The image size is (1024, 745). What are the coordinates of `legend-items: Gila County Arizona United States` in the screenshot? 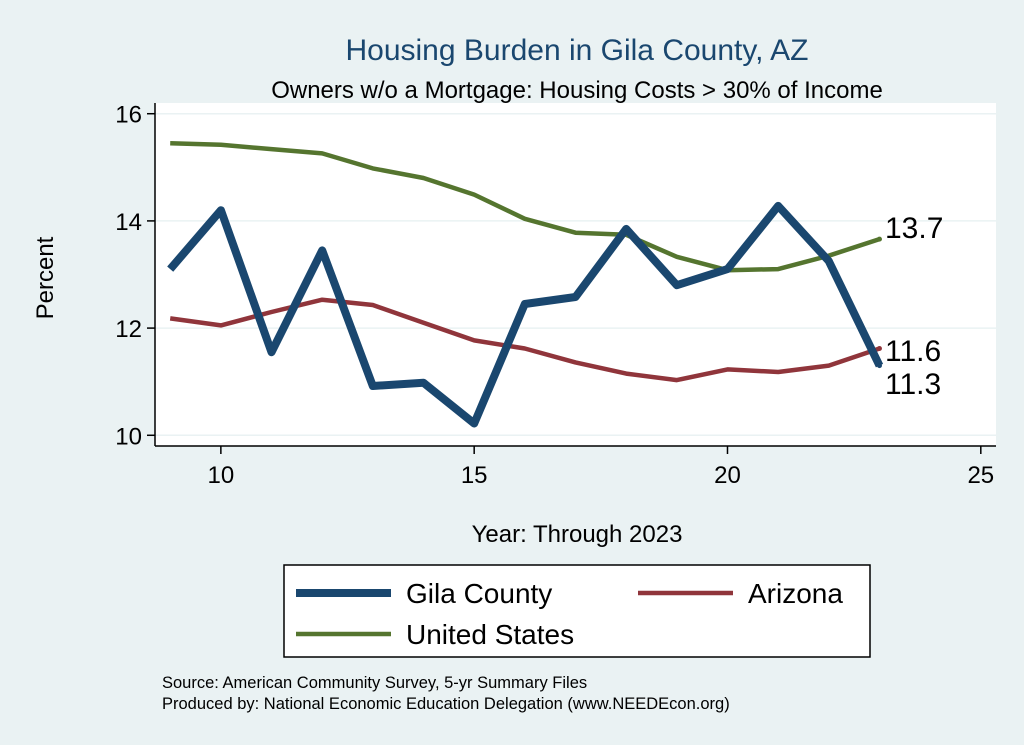 It's located at (569, 614).